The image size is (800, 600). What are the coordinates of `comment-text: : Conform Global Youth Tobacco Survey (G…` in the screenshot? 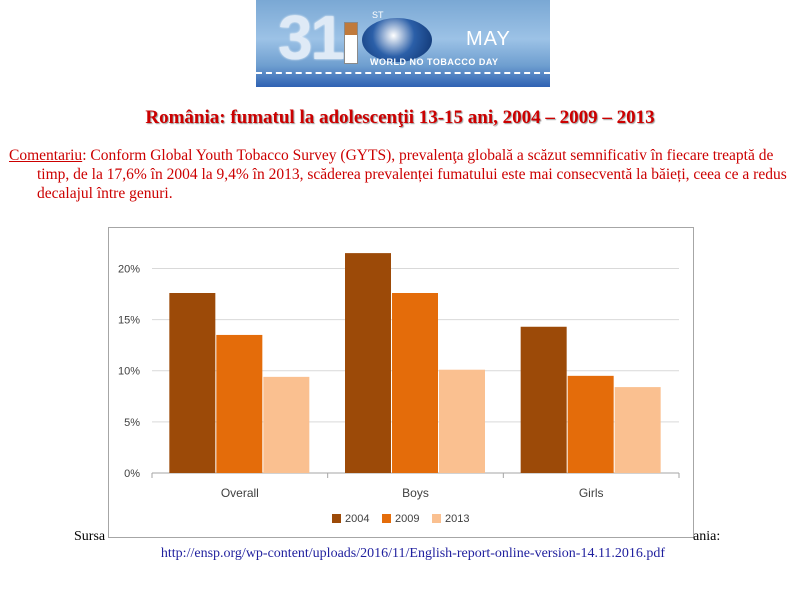 It's located at (412, 174).